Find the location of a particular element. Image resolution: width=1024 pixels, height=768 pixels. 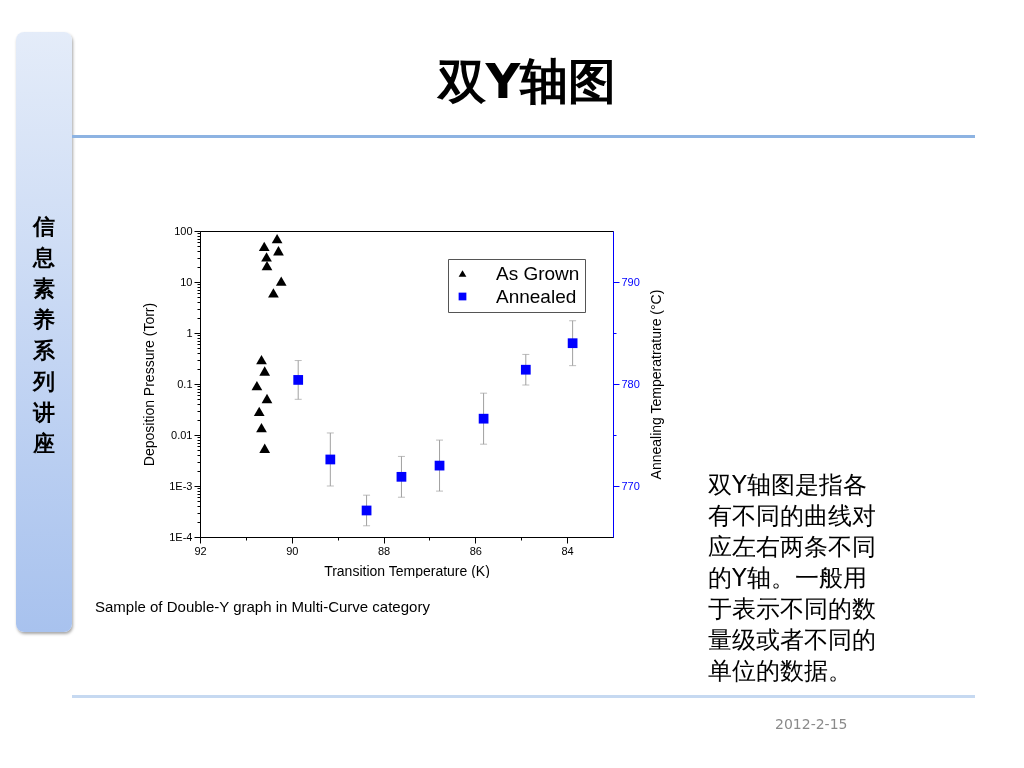

x-tick-label: 84 is located at coordinates (567, 550).